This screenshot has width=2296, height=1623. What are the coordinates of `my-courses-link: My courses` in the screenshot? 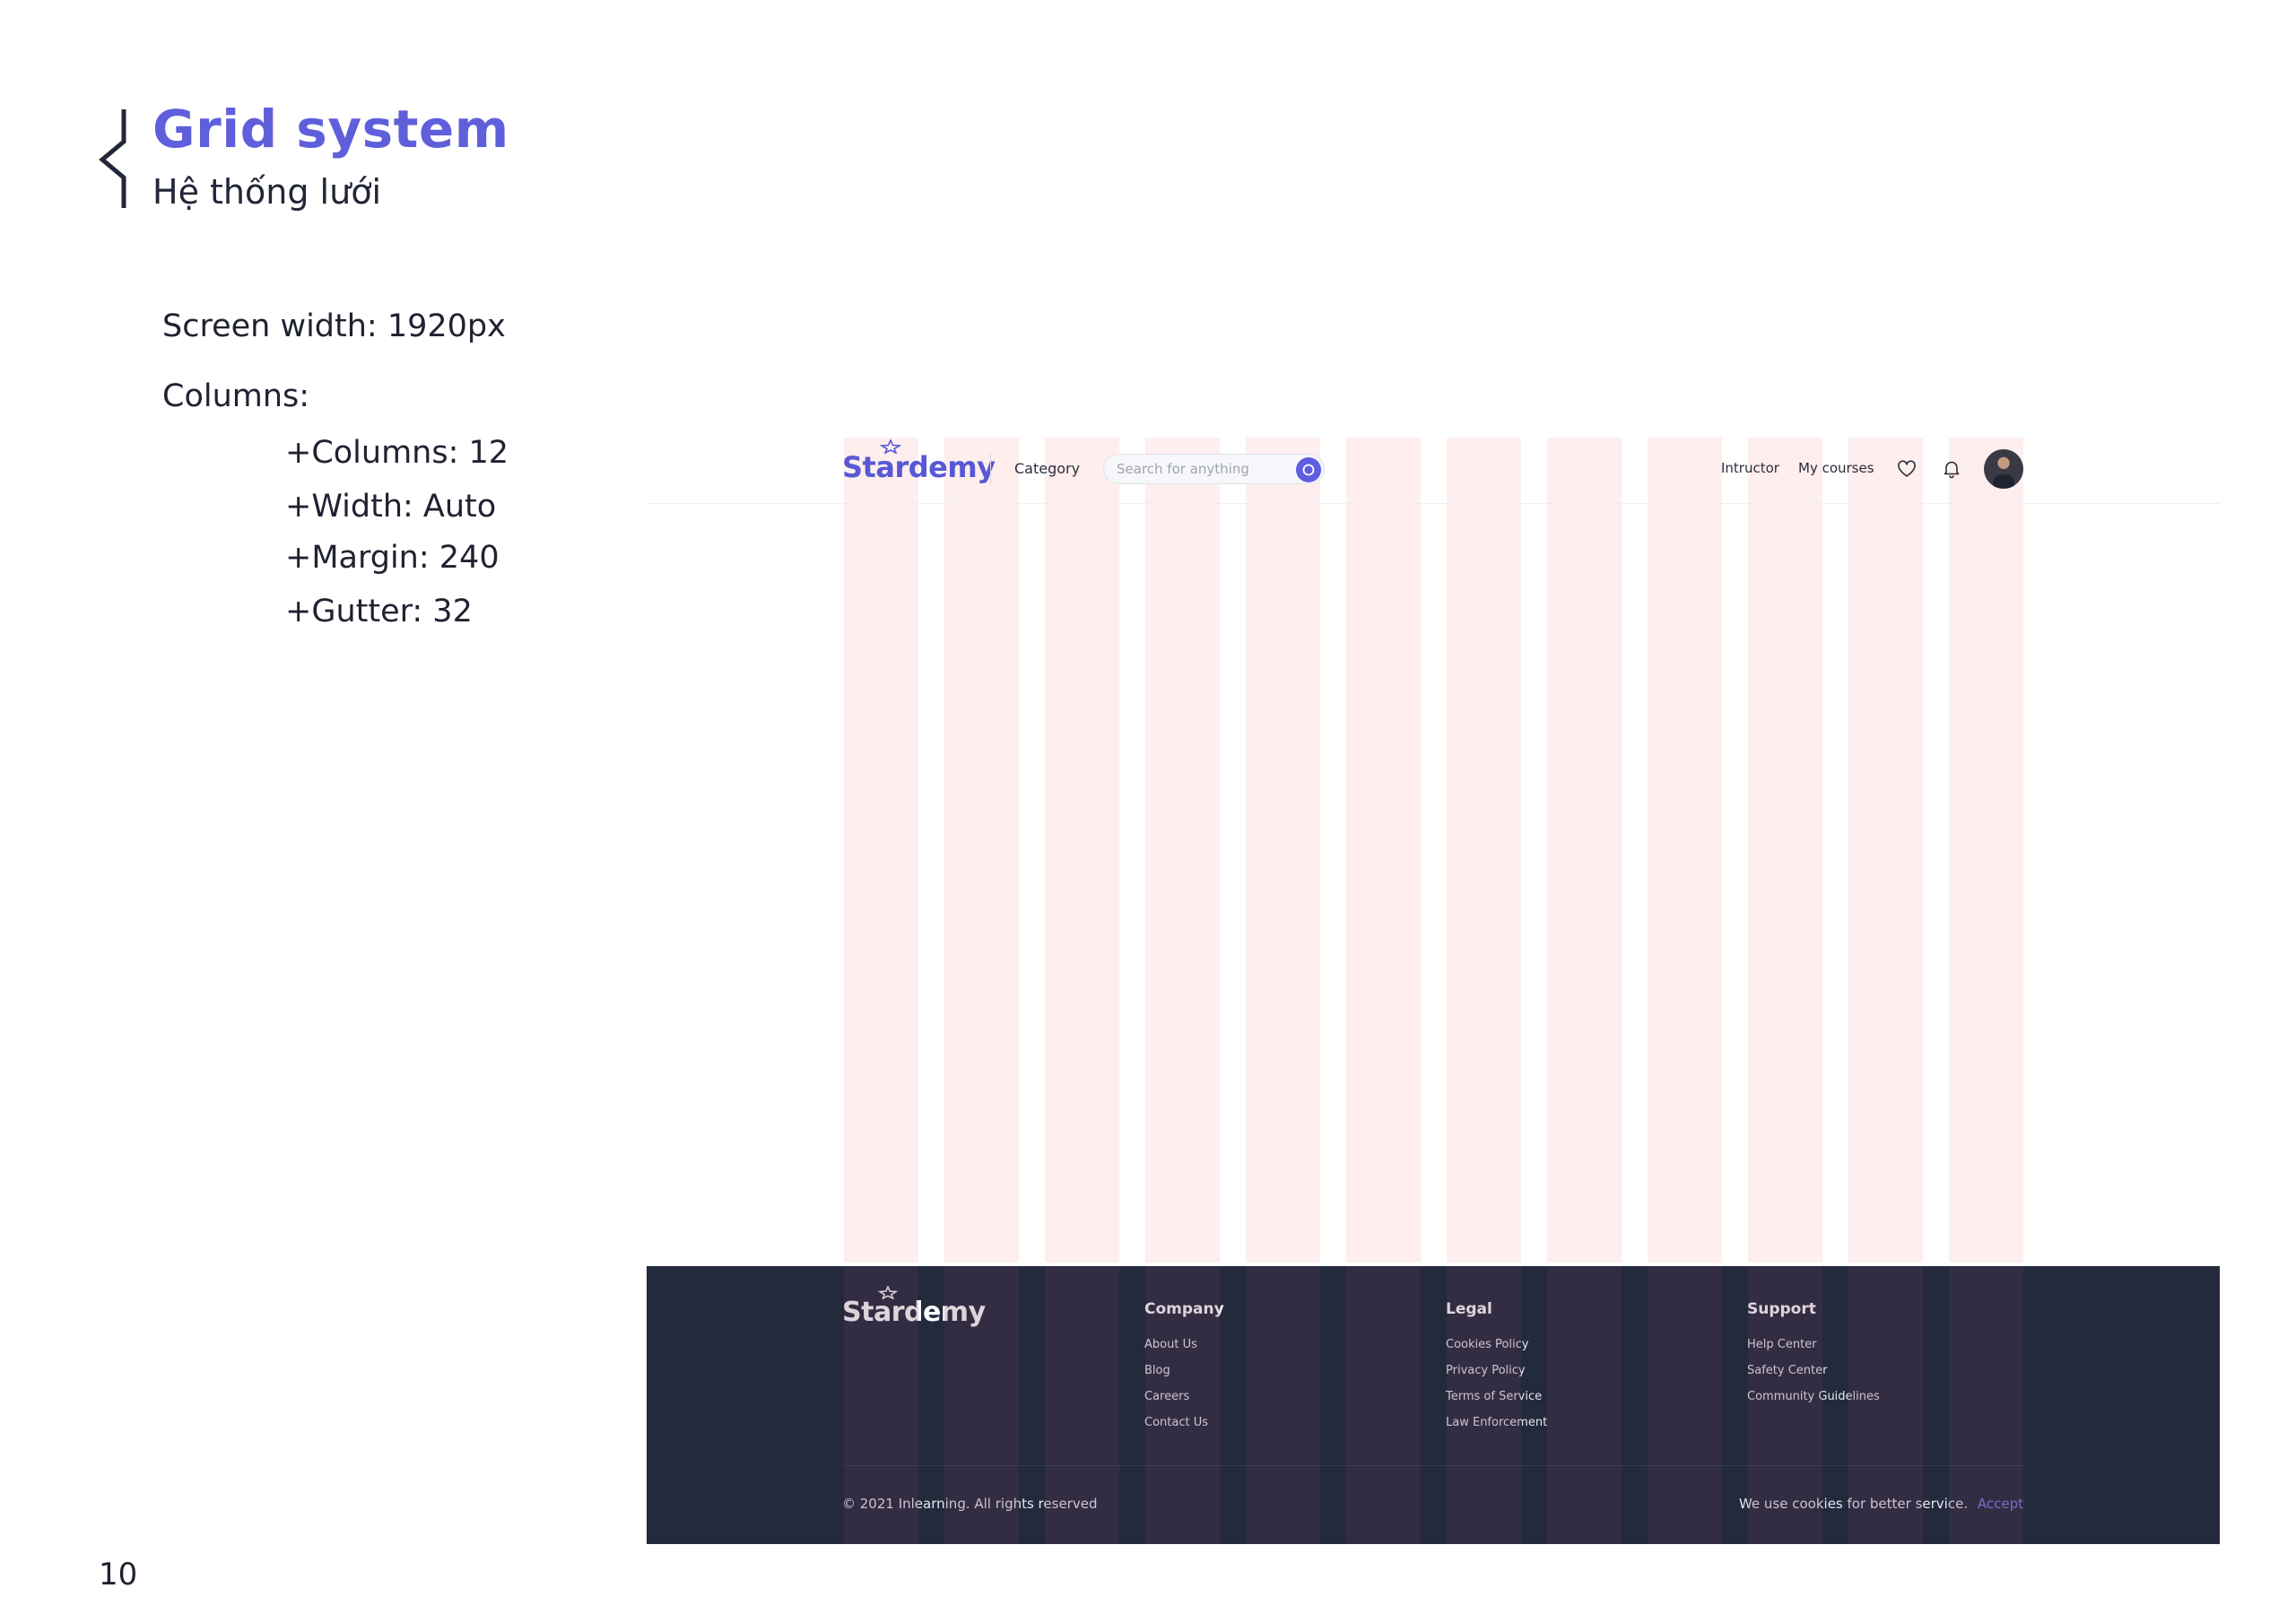 It's located at (1836, 468).